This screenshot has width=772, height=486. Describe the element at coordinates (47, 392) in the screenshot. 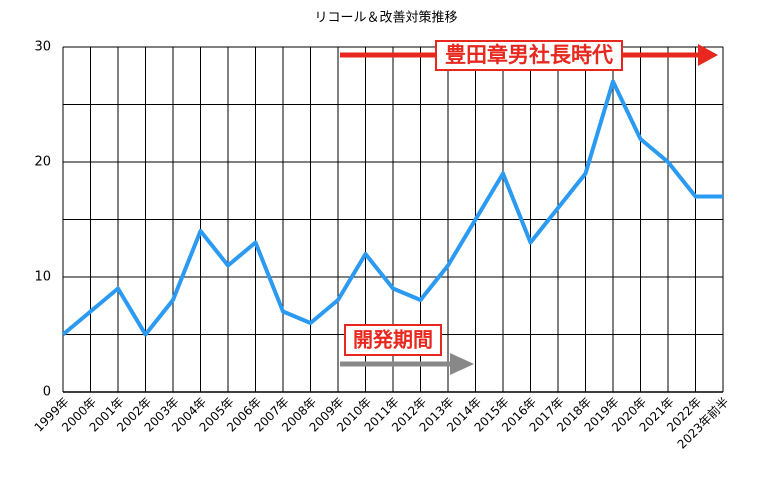

I see `y-tick-label: 0` at that location.